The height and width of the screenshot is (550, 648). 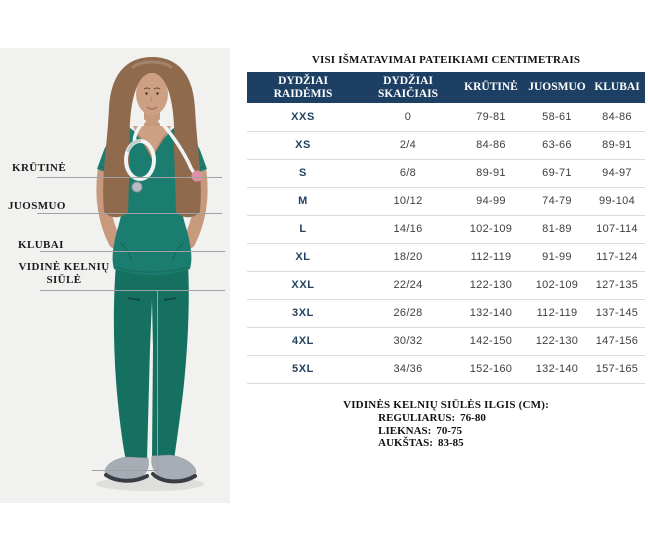 I want to click on column-header-size-numbers: DYDŽIAI SKAIČIAIS, so click(x=408, y=87).